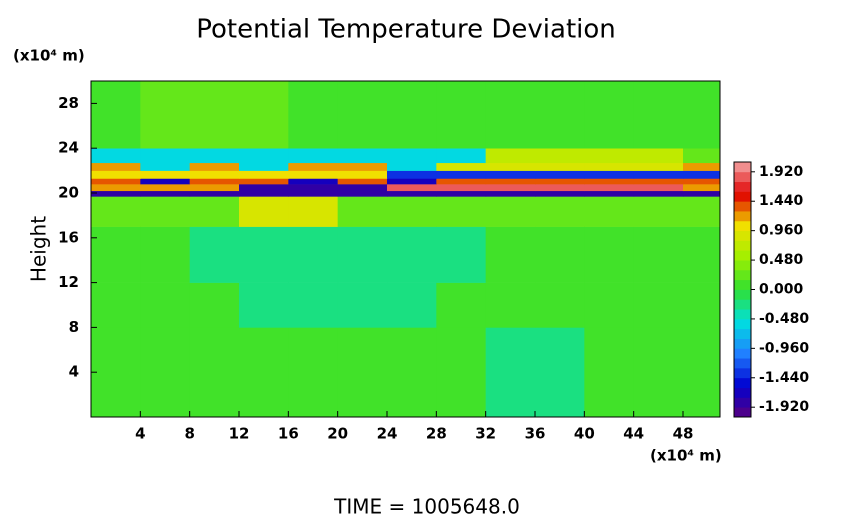  Describe the element at coordinates (189, 434) in the screenshot. I see `x-tick-label: 8` at that location.